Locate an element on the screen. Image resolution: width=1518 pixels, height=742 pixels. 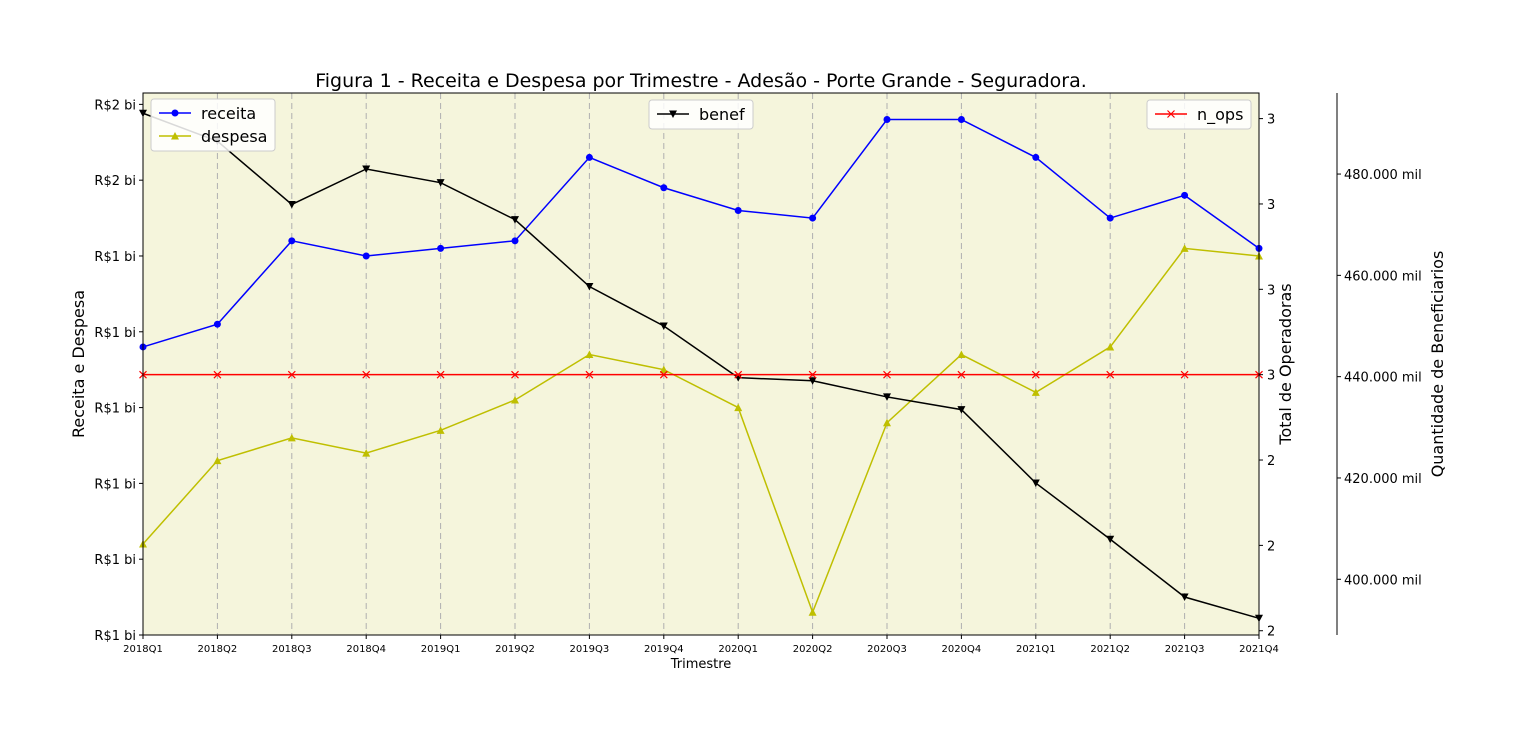
x-tick-label: 2021Q2 is located at coordinates (1110, 649).